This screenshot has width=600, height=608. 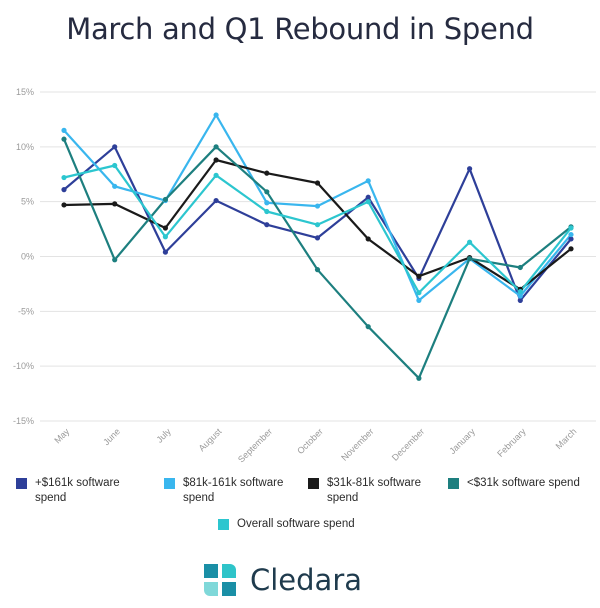 What do you see at coordinates (408, 444) in the screenshot?
I see `x-tick-label: December` at bounding box center [408, 444].